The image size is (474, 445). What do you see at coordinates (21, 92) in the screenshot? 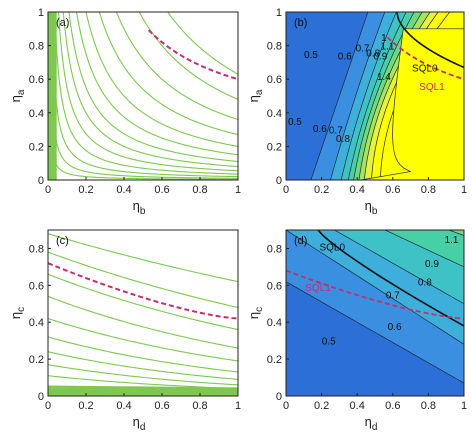
I see `y-axis-subscript: a` at bounding box center [21, 92].